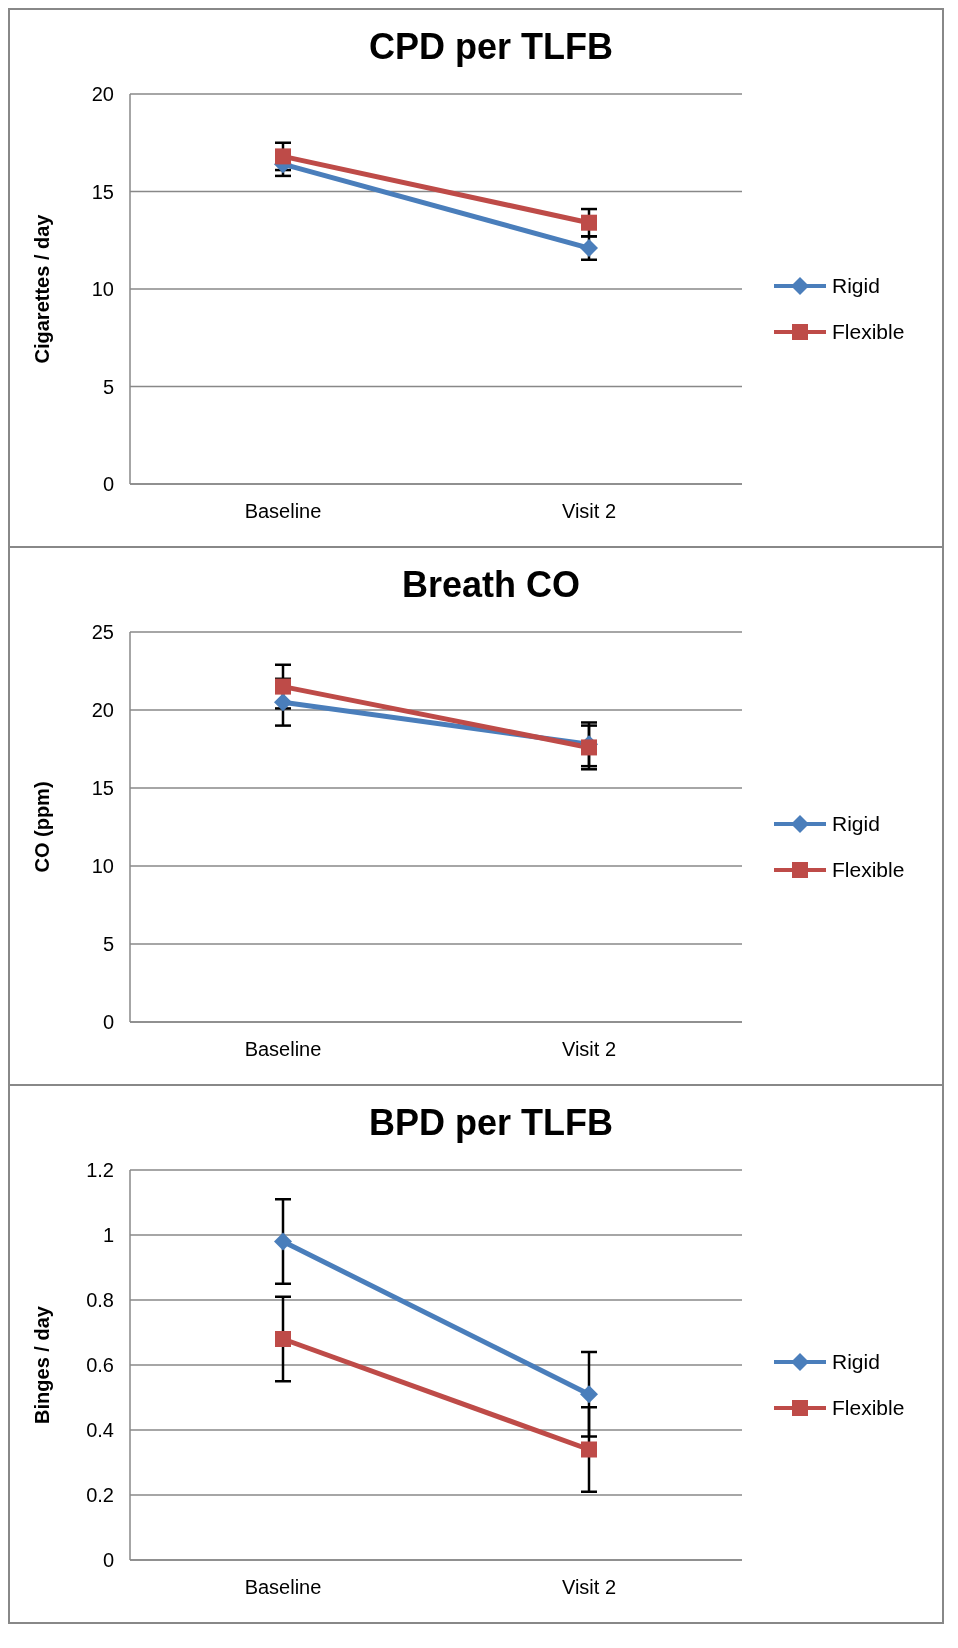  I want to click on chart-title: CPD per TLFB, so click(491, 47).